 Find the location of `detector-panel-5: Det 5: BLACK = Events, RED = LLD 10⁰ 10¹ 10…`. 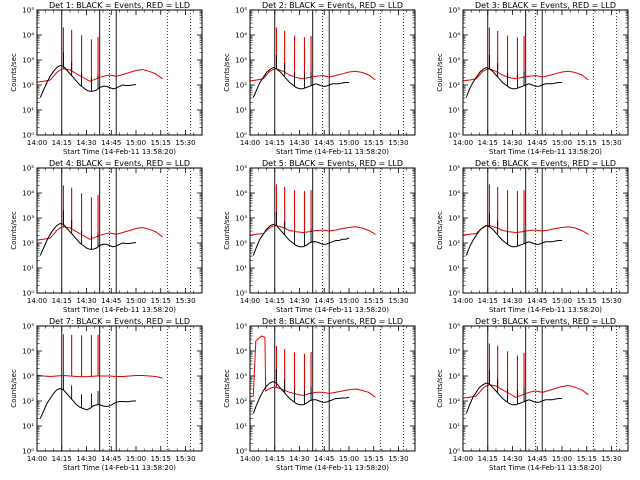

detector-panel-5: Det 5: BLACK = Events, RED = LLD 10⁰ 10¹ 10… is located at coordinates (319, 236).